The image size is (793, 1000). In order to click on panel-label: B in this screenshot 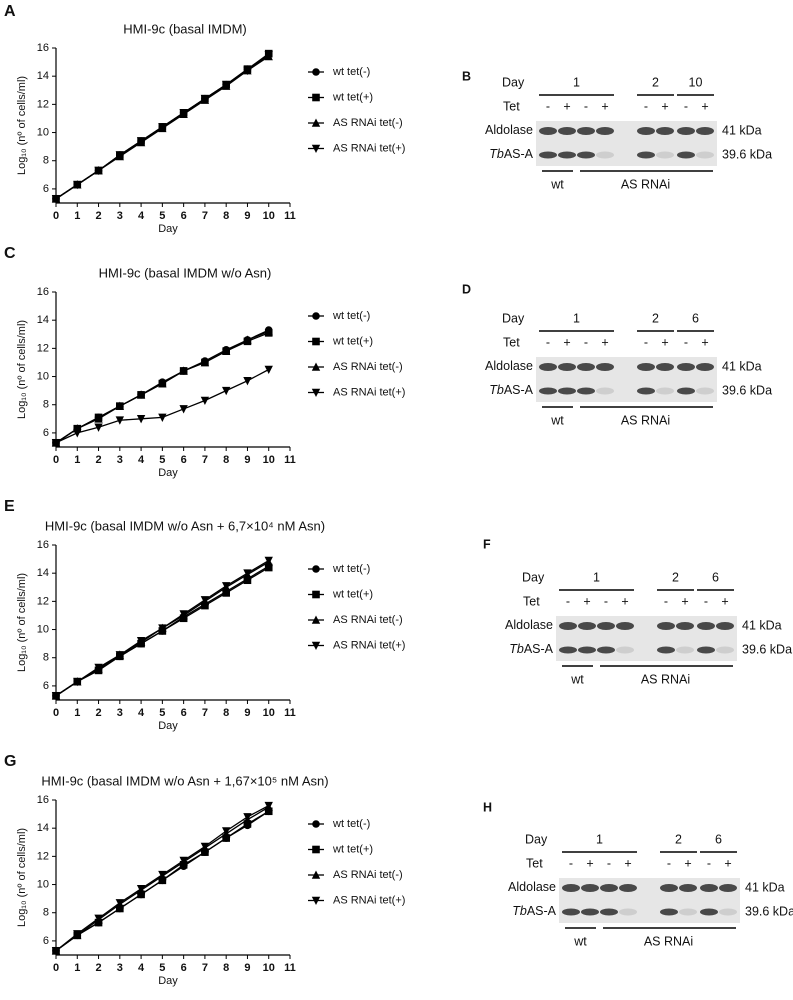, I will do `click(466, 76)`.